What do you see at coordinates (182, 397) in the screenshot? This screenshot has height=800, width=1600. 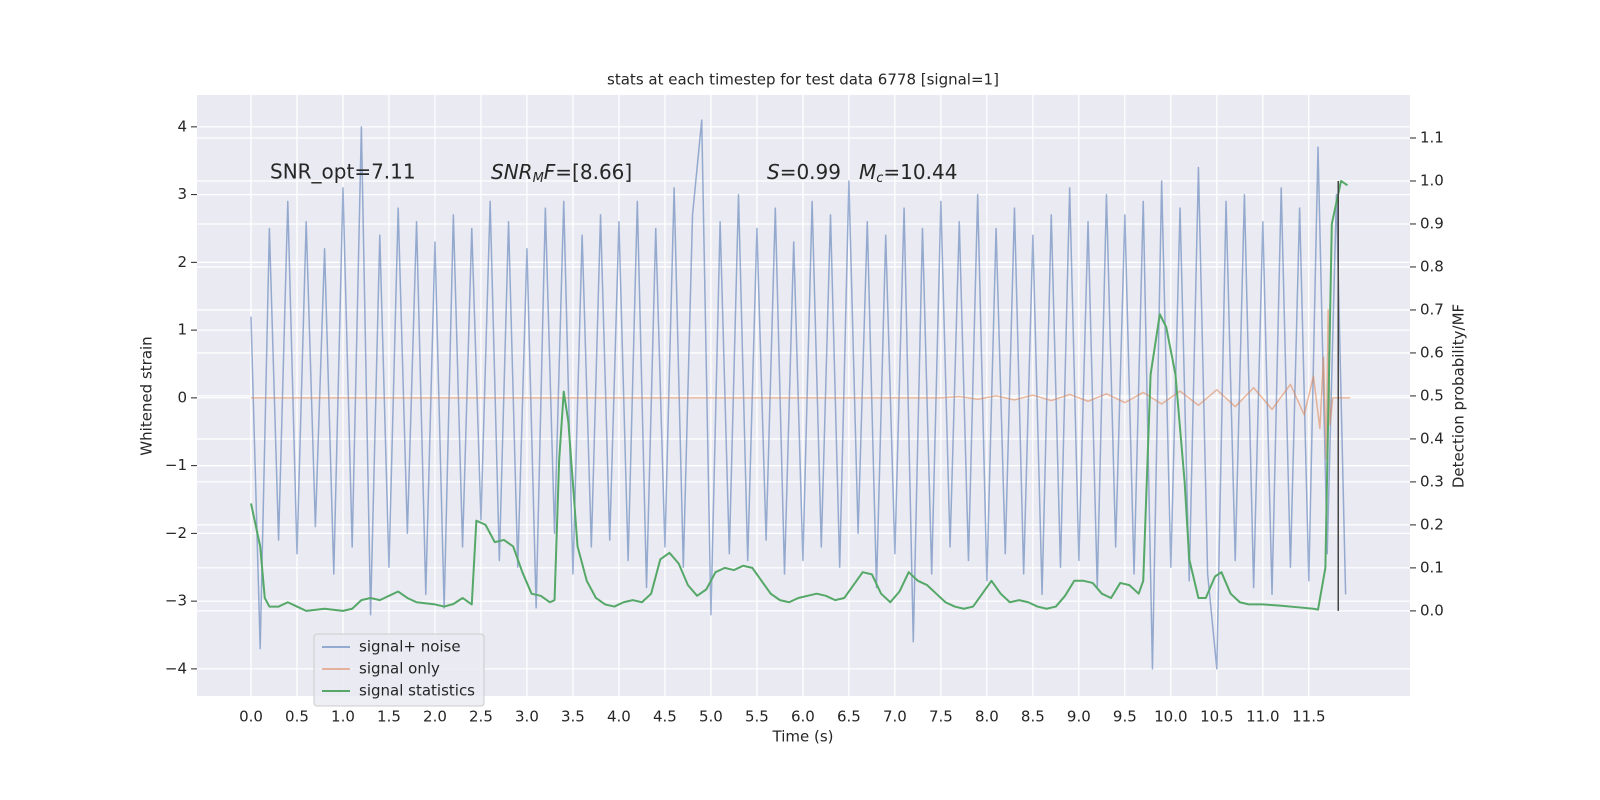 I see `y-tick-label: 0` at bounding box center [182, 397].